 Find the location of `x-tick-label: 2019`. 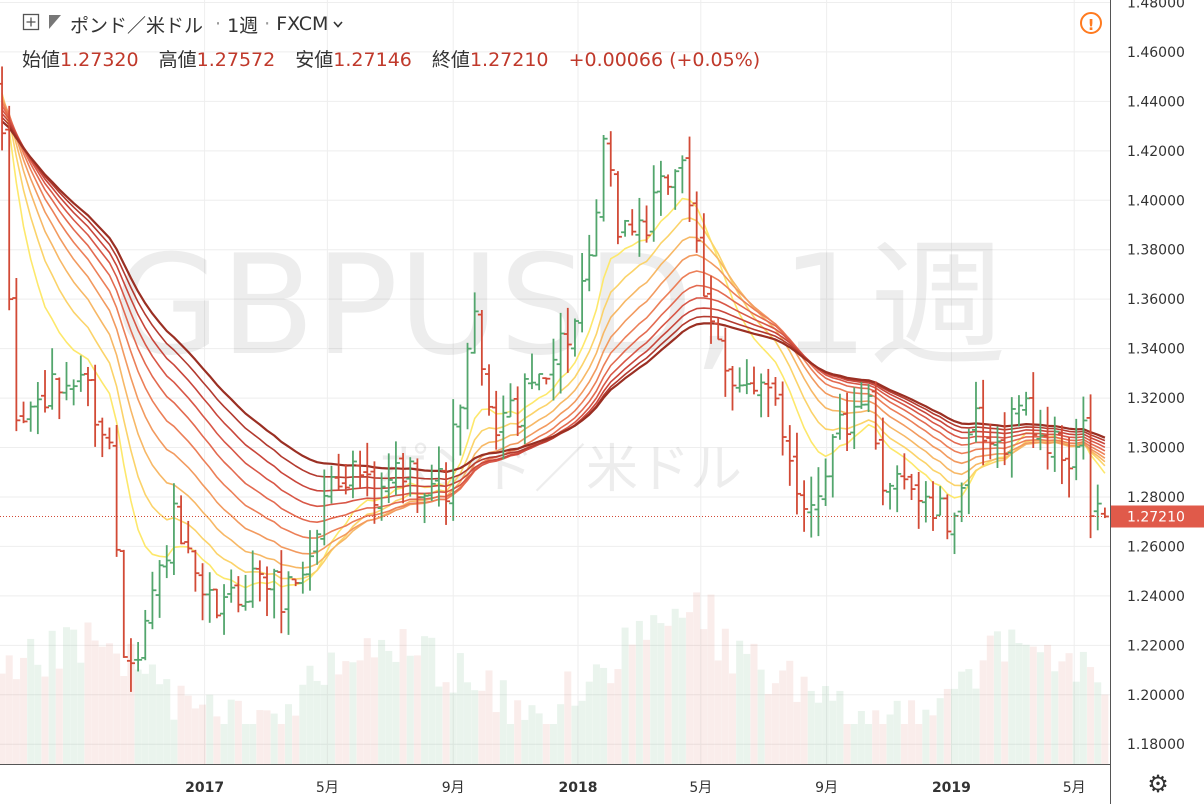

x-tick-label: 2019 is located at coordinates (951, 788).